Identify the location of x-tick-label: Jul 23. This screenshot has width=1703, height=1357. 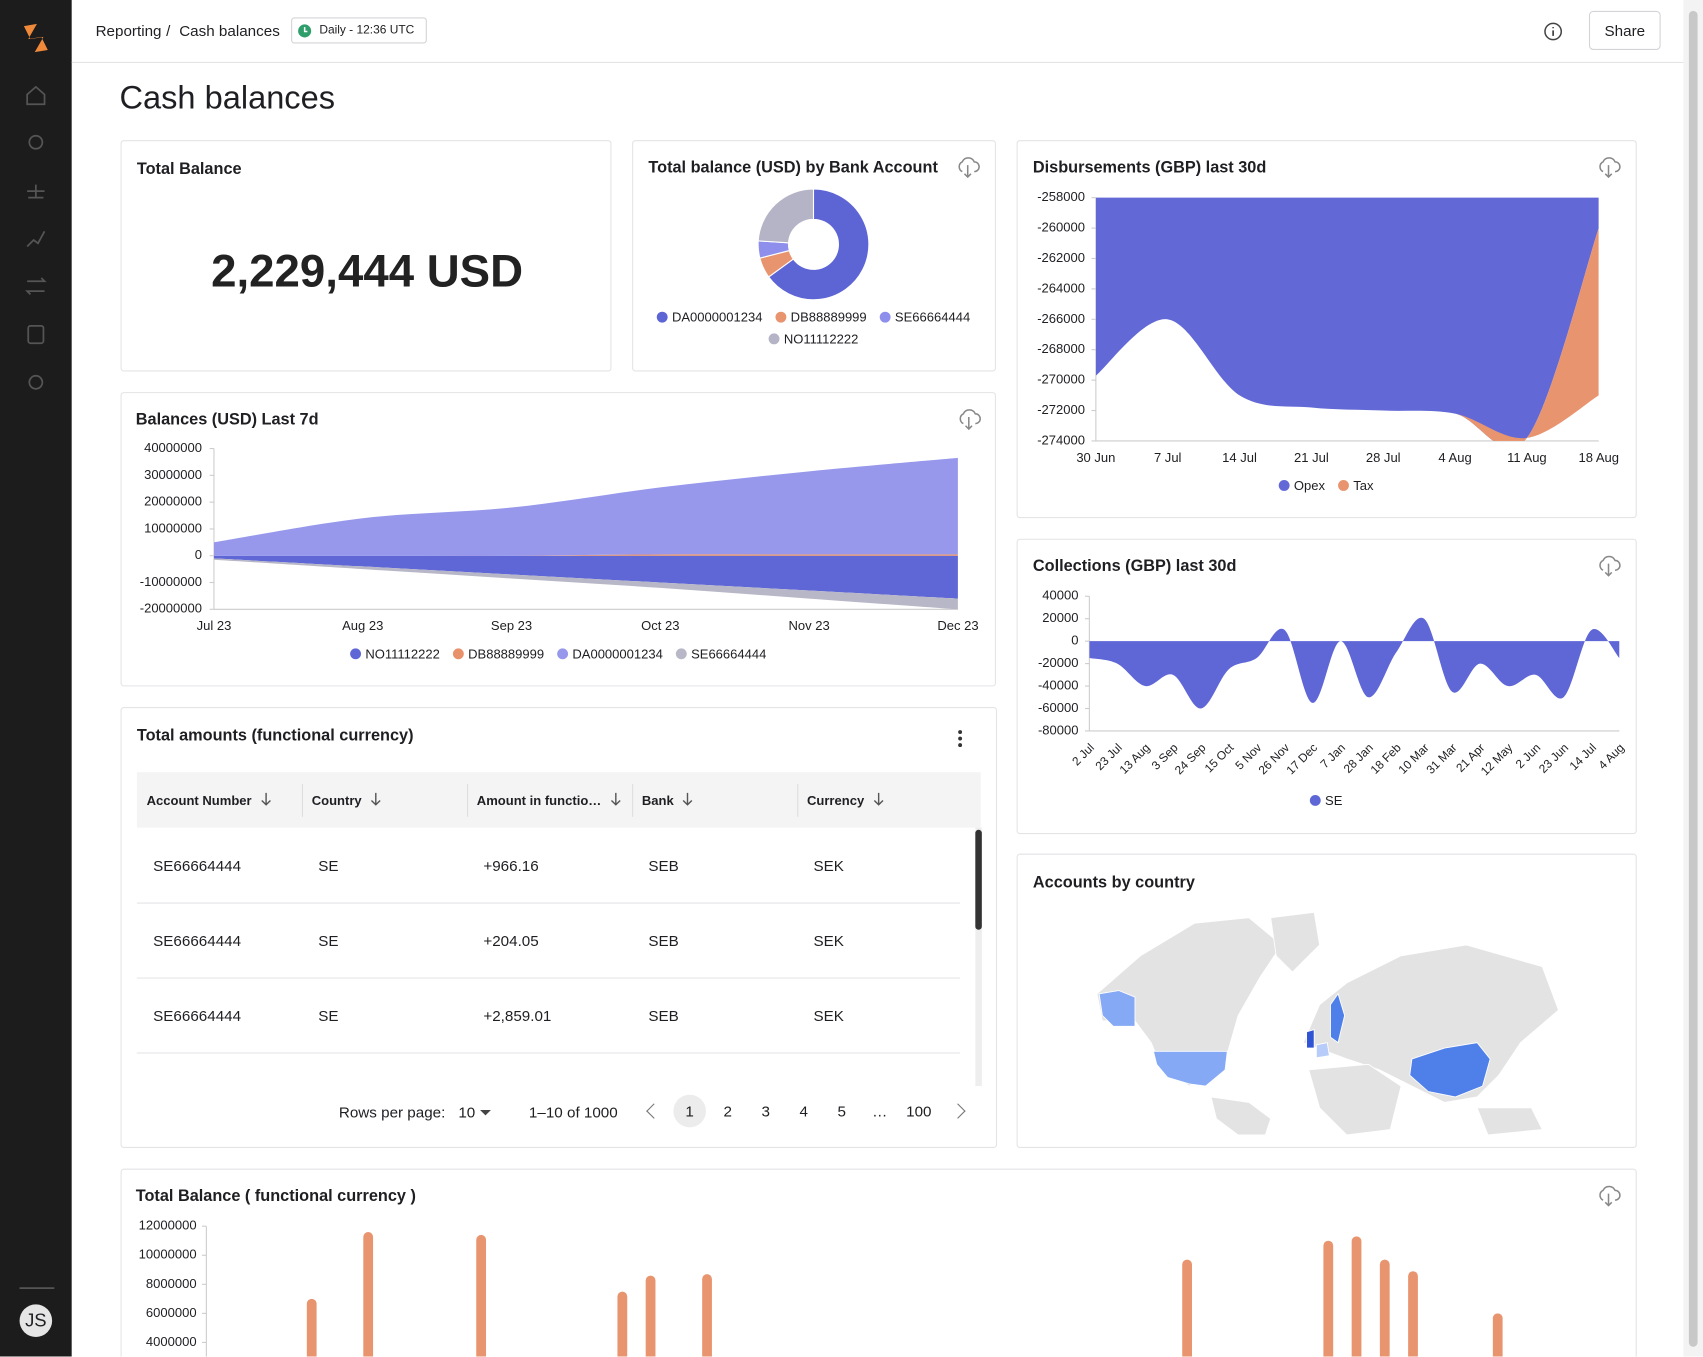
(214, 625).